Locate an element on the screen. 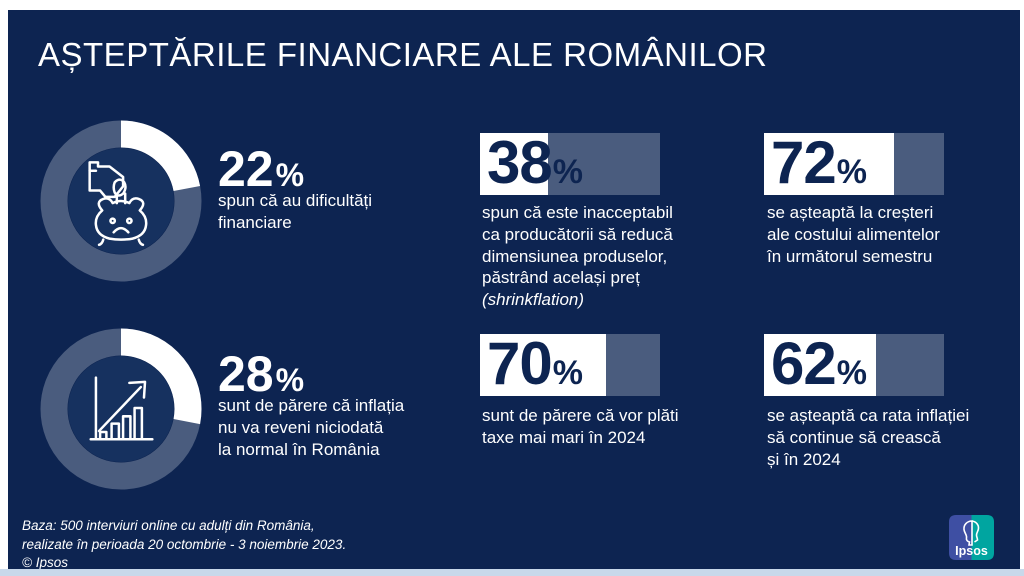 This screenshot has height=576, width=1024. bar-chart-food-cost-increase: 72% is located at coordinates (854, 162).